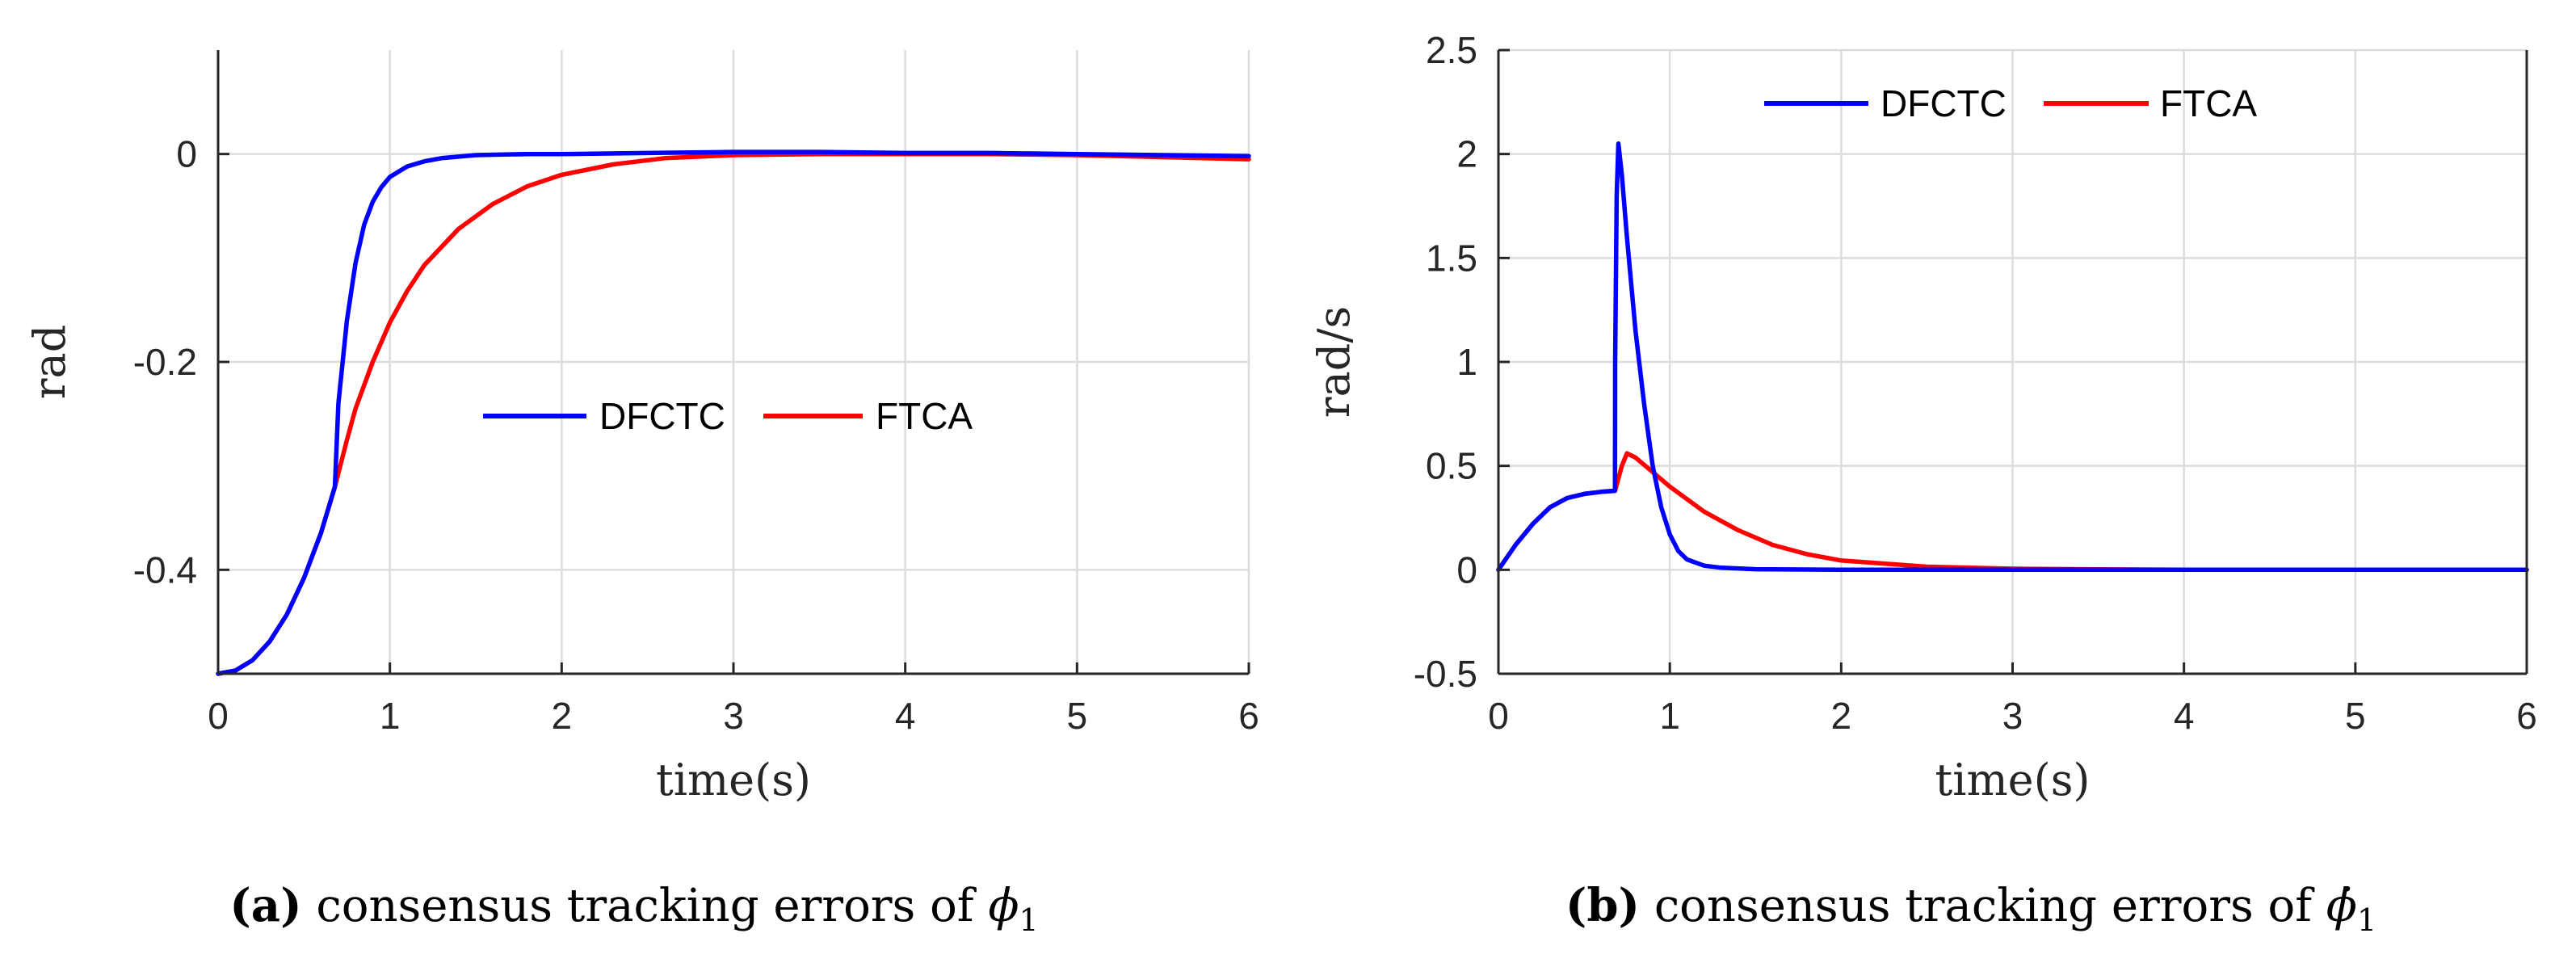  Describe the element at coordinates (1451, 466) in the screenshot. I see `y-tick-label-b-2: 0.5` at that location.